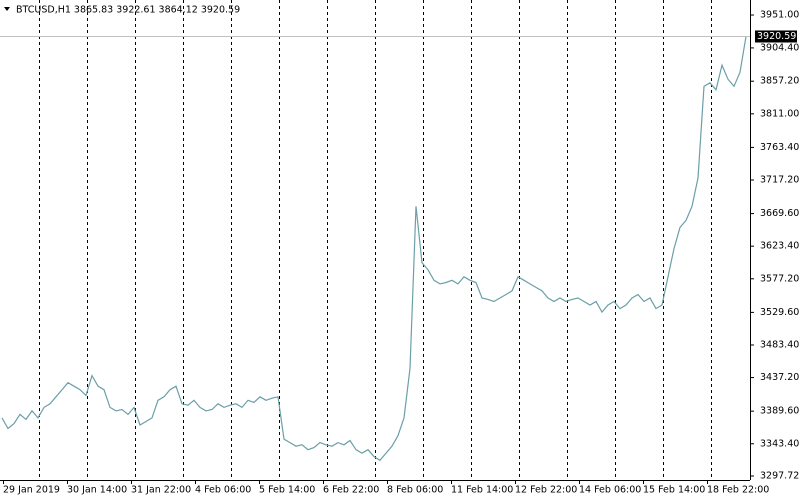  Describe the element at coordinates (610, 490) in the screenshot. I see `x-tick-label: 14 Feb 06:00` at that location.